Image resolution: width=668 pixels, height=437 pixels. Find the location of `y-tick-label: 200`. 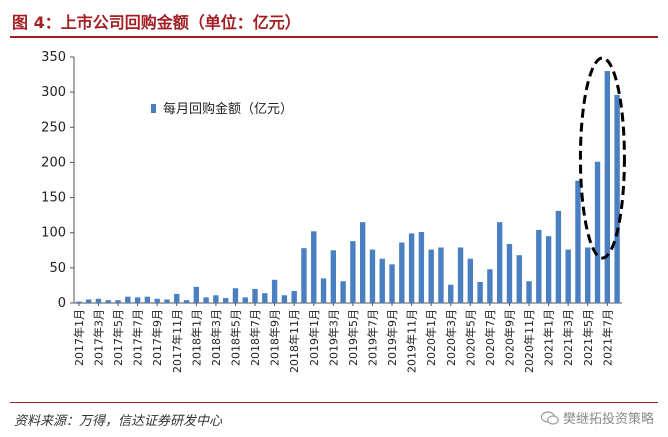

y-tick-label: 200 is located at coordinates (53, 162).